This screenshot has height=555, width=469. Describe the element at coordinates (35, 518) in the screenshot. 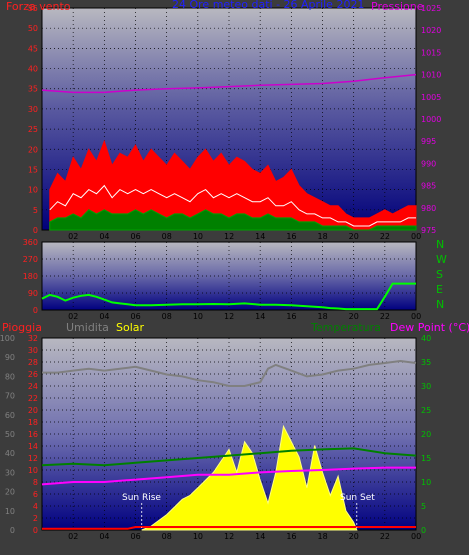

I see `rain-tick-label: 2` at that location.